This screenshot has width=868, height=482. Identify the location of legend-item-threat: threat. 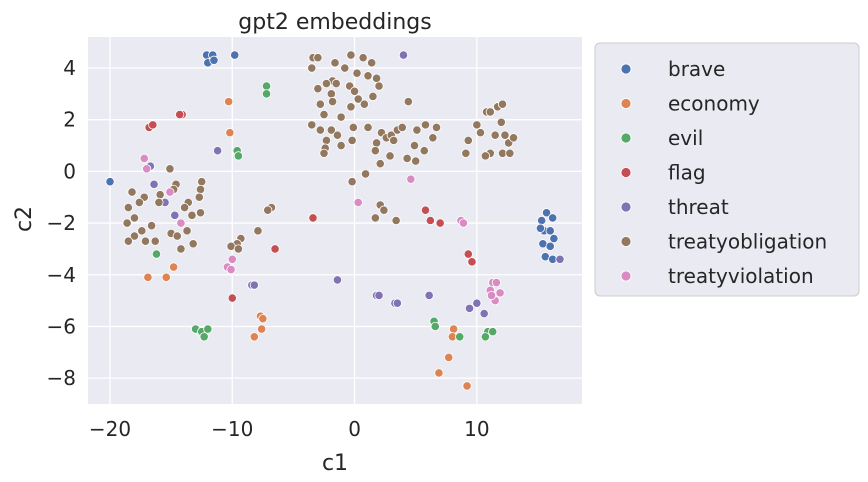
(674, 207).